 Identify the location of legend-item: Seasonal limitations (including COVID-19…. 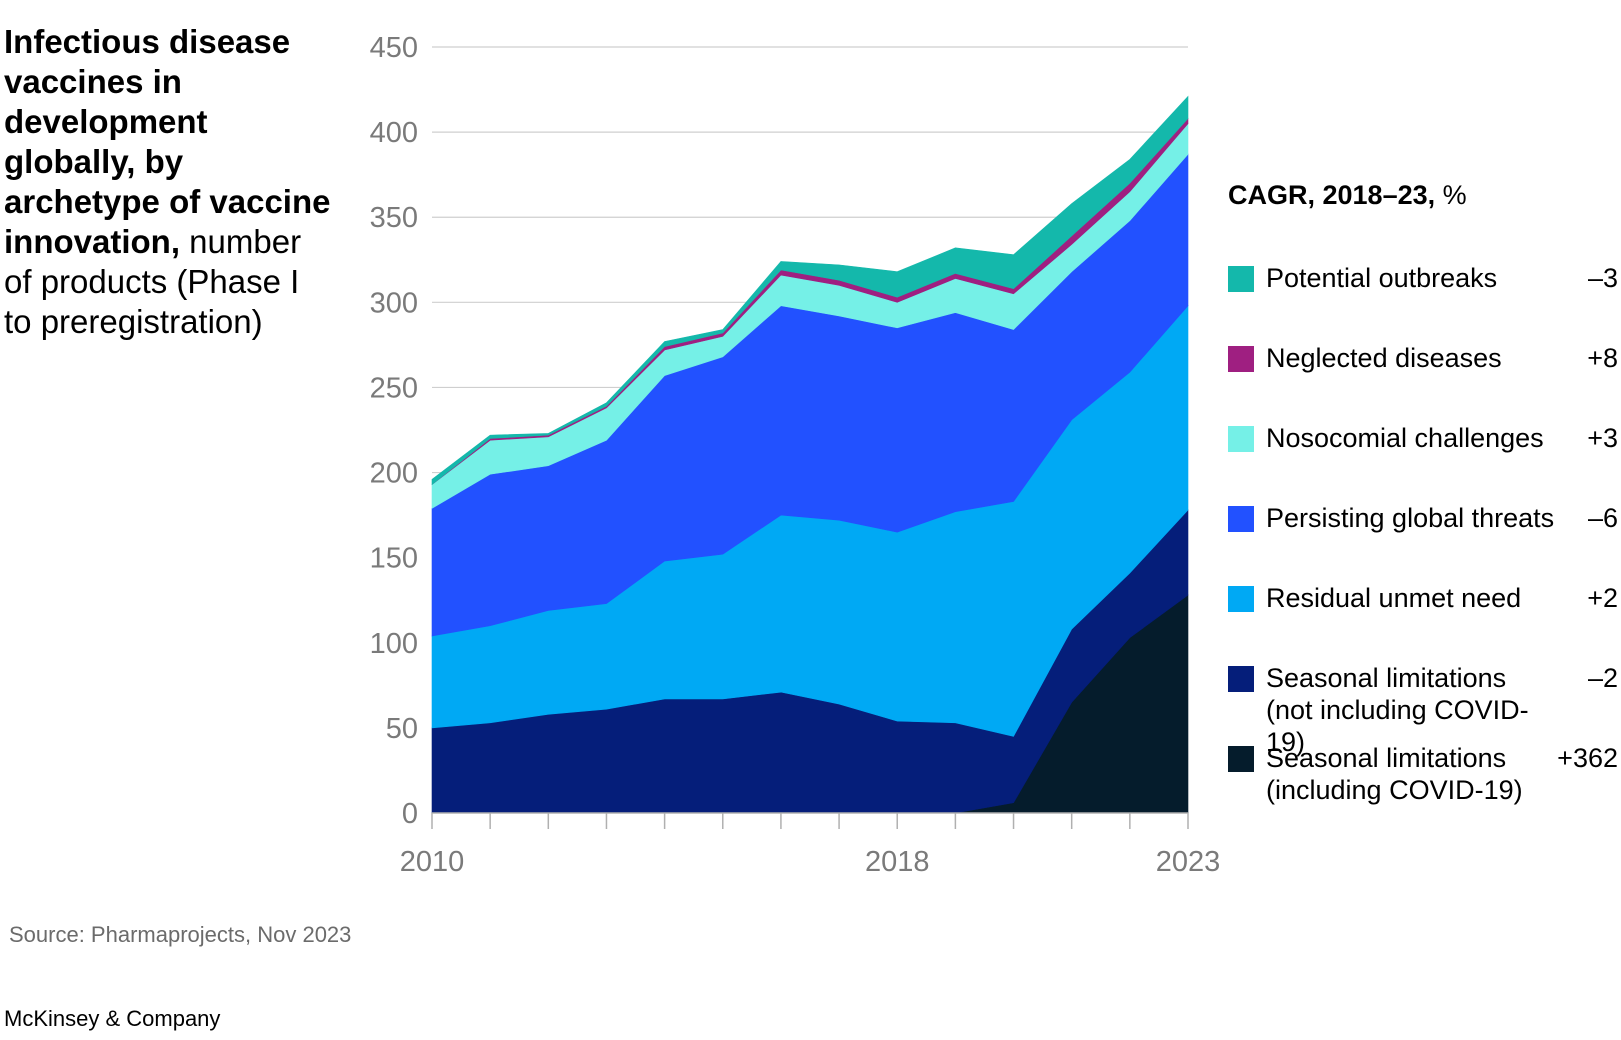
(1423, 777).